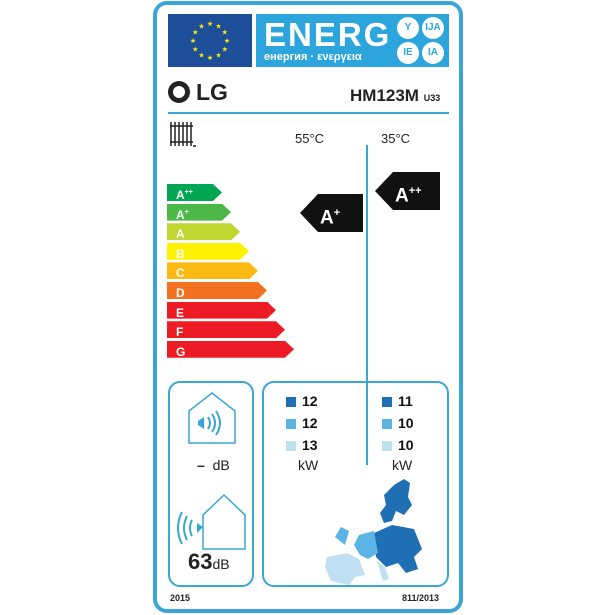 This screenshot has height=615, width=615. I want to click on radiator-icon, so click(183, 137).